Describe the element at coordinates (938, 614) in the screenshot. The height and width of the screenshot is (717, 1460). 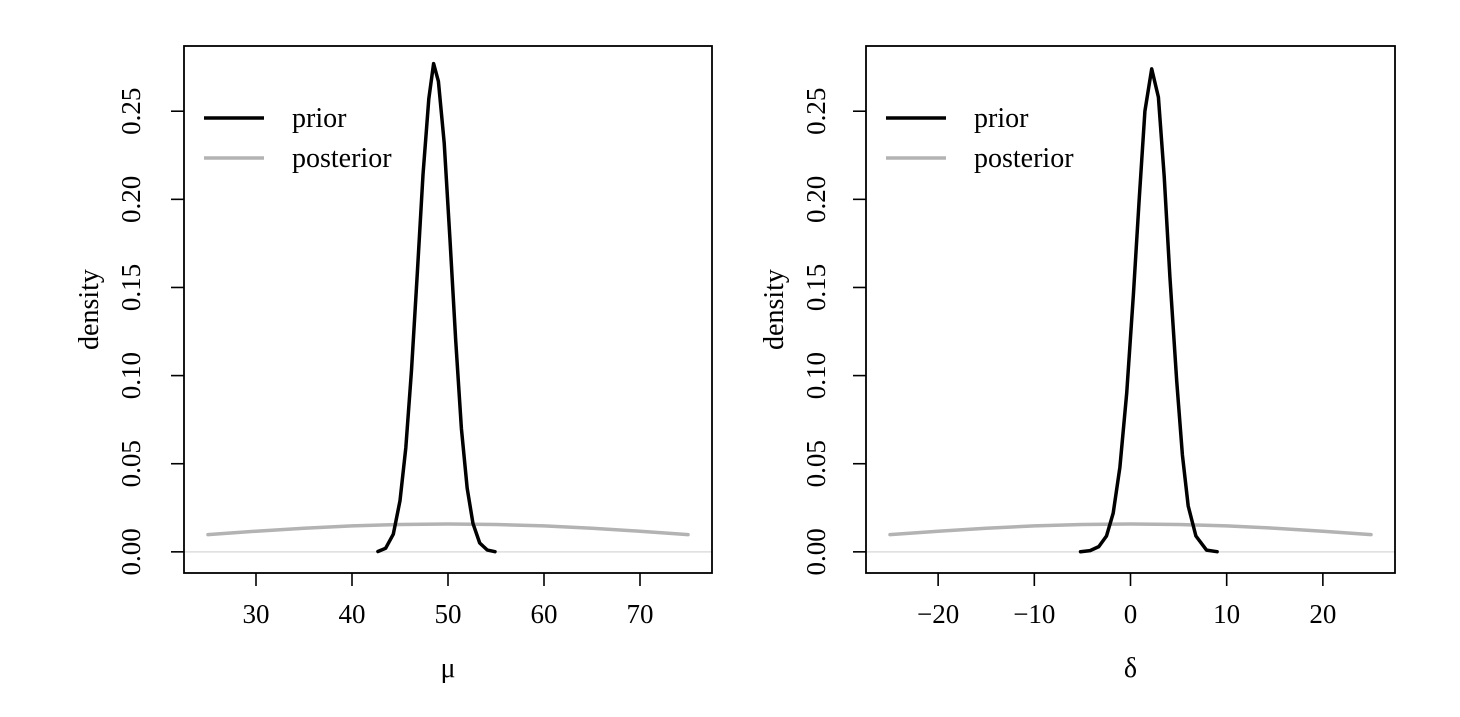
I see `x-tick-label: −20` at that location.